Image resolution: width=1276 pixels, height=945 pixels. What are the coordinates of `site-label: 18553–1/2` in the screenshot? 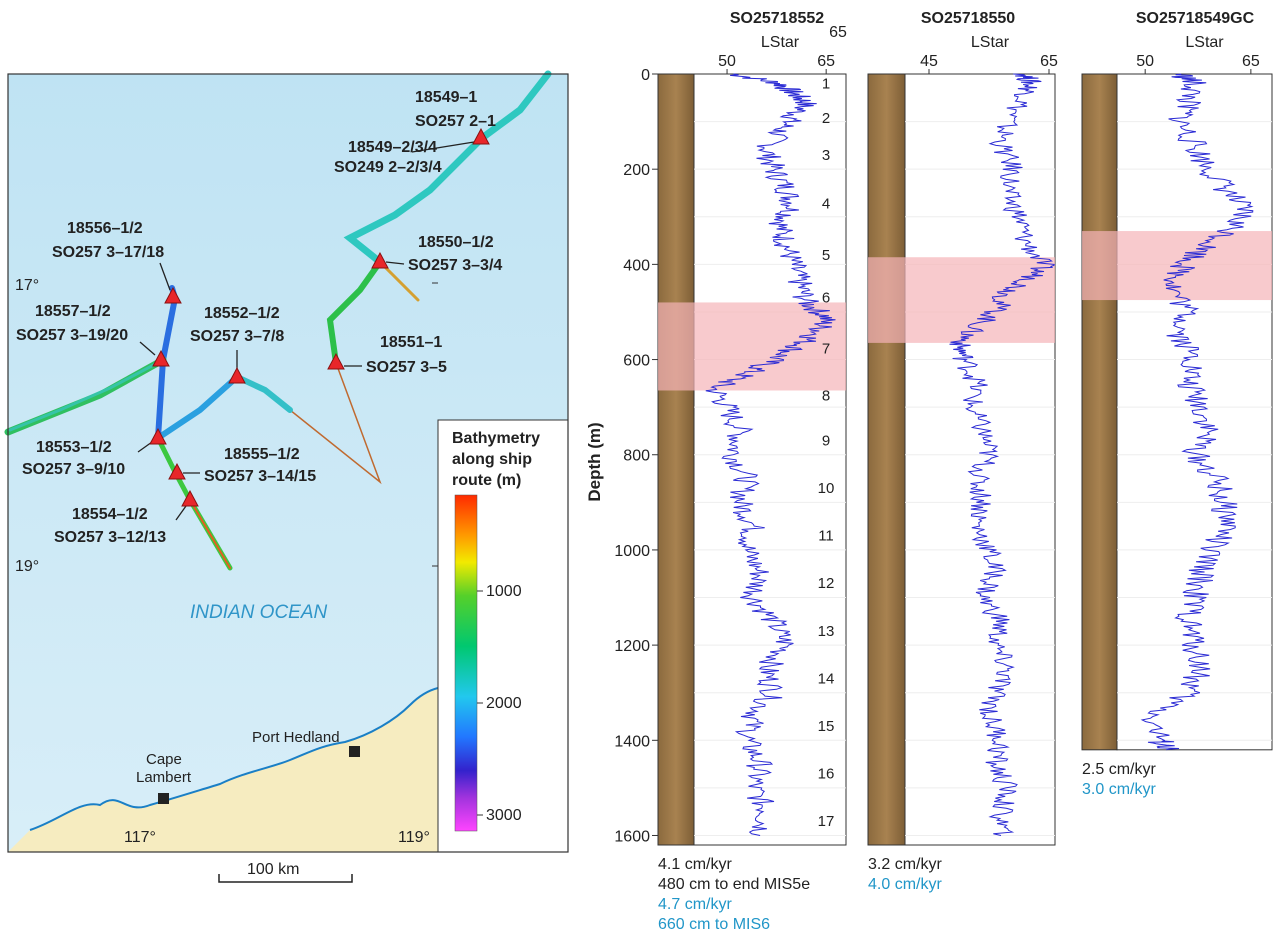 It's located at (74, 447).